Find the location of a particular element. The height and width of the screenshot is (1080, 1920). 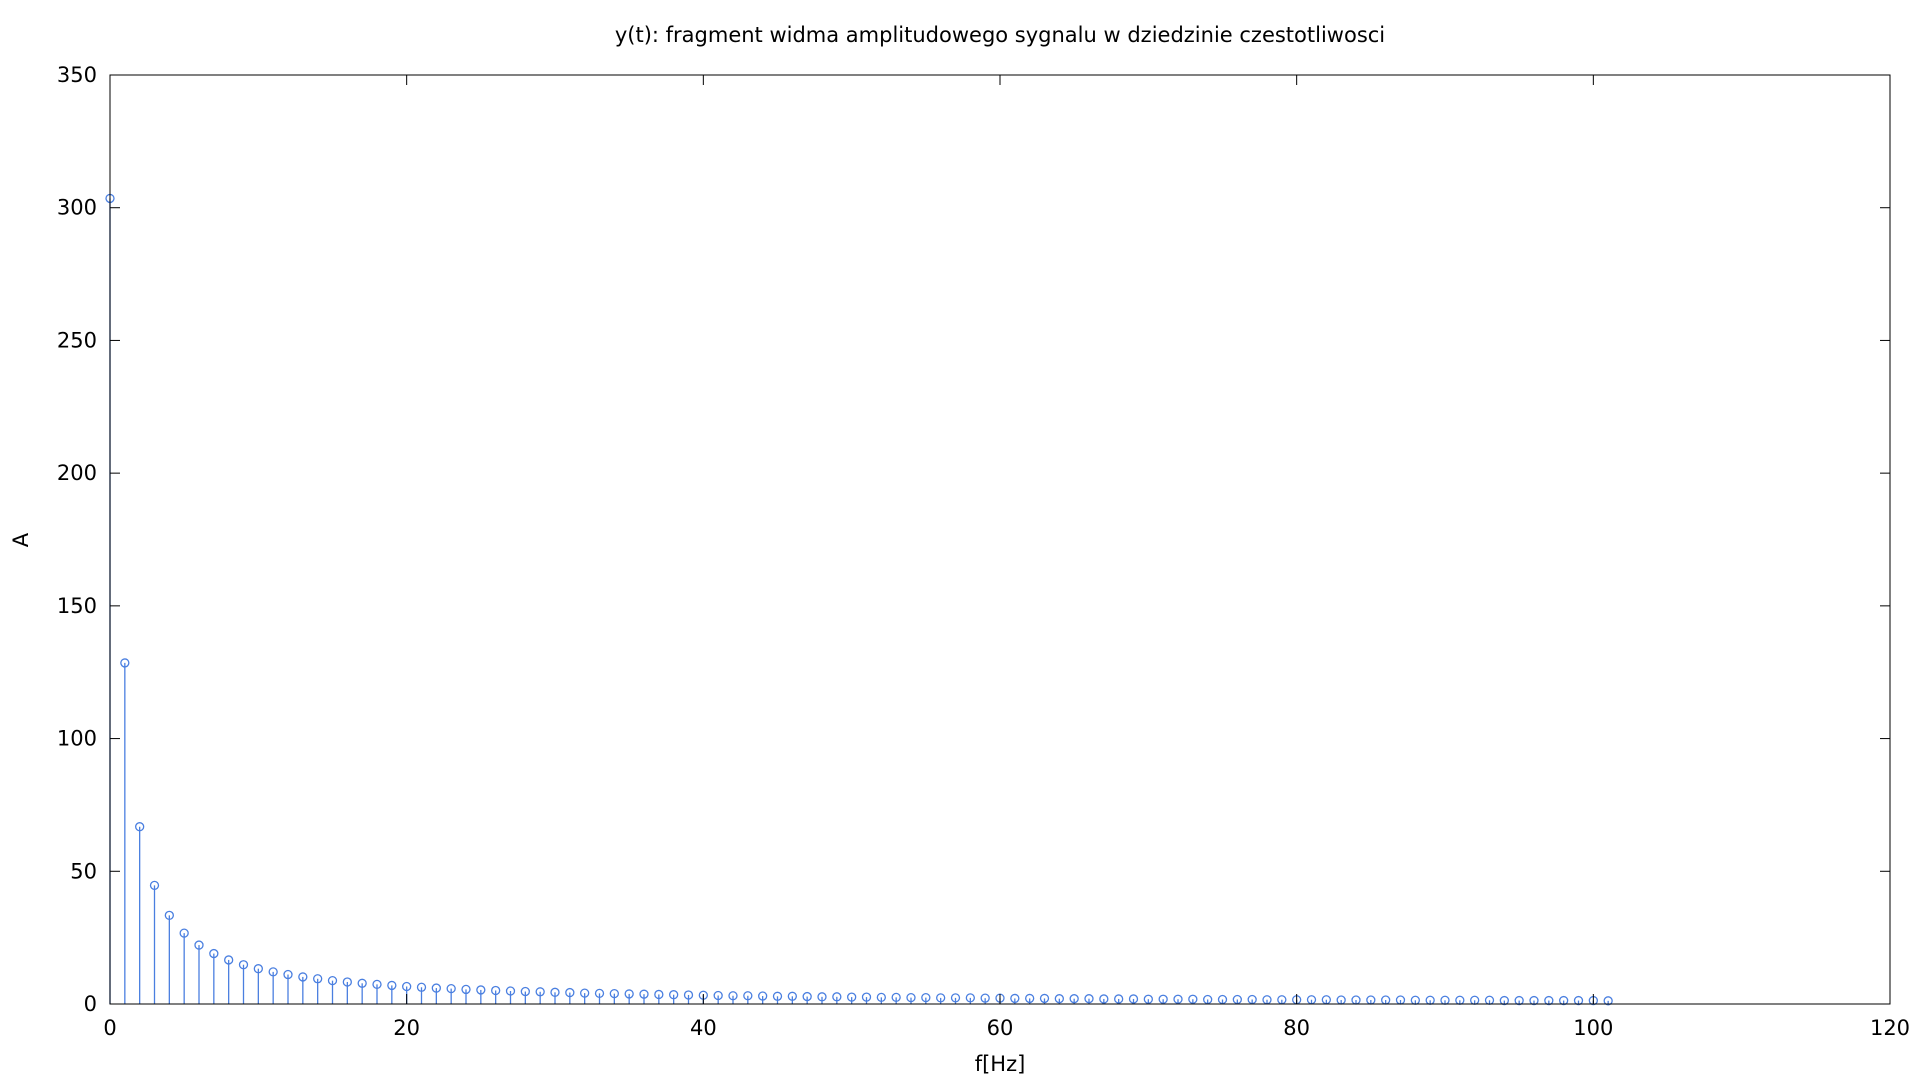

y-tick-label: 100 is located at coordinates (77, 739).